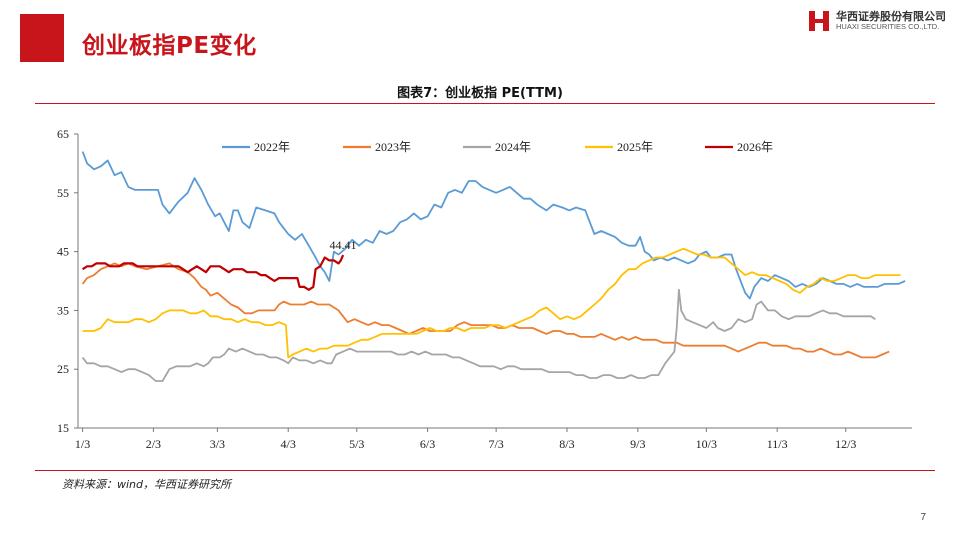 The width and height of the screenshot is (960, 540). Describe the element at coordinates (63, 252) in the screenshot. I see `y-tick-label: 45` at that location.